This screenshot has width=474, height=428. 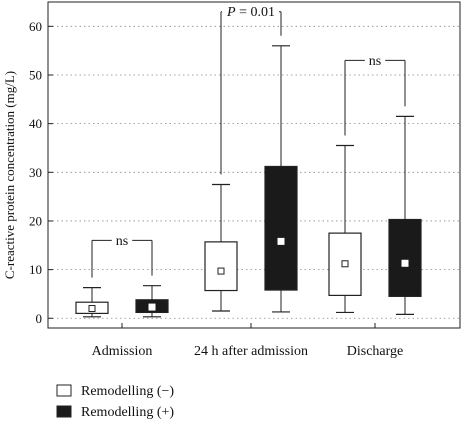 What do you see at coordinates (35, 220) in the screenshot?
I see `y-tick-label: 20` at bounding box center [35, 220].